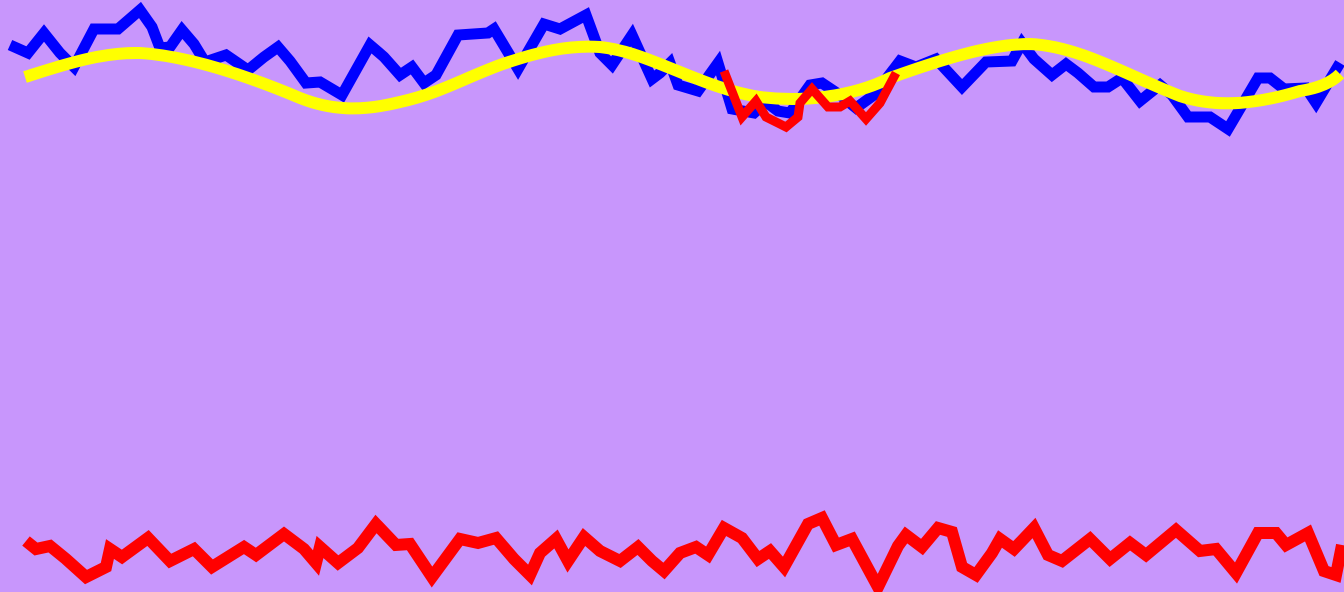 Image resolution: width=1344 pixels, height=592 pixels. I want to click on red-short-segment, so click(809, 101).